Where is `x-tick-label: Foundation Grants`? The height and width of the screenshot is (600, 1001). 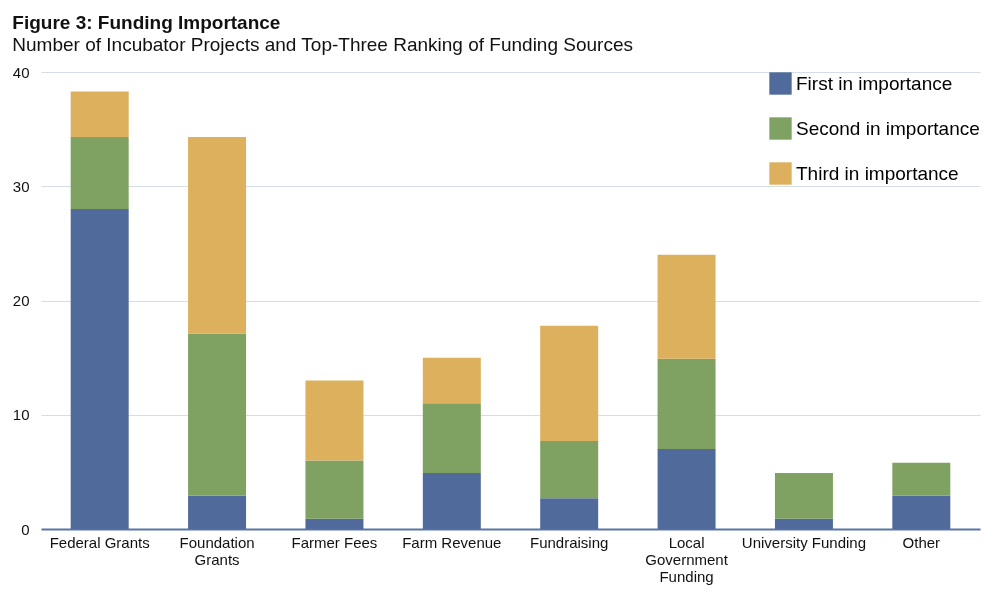
x-tick-label: Foundation Grants is located at coordinates (217, 550).